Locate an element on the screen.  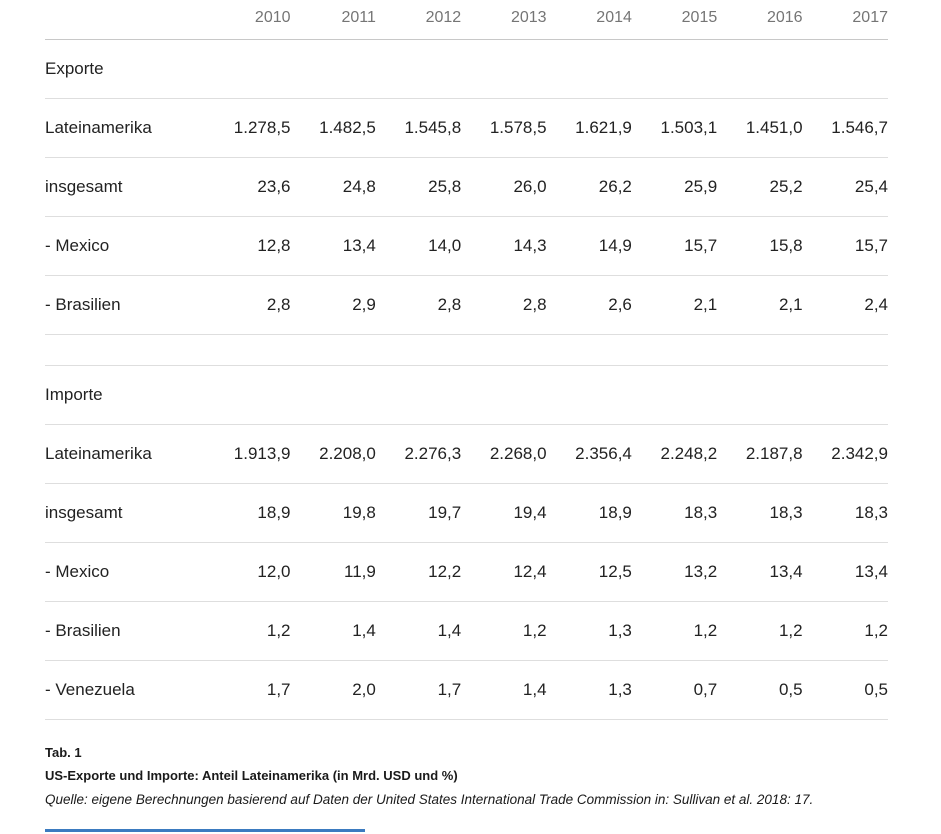
value-cell: 25,2 is located at coordinates (760, 187).